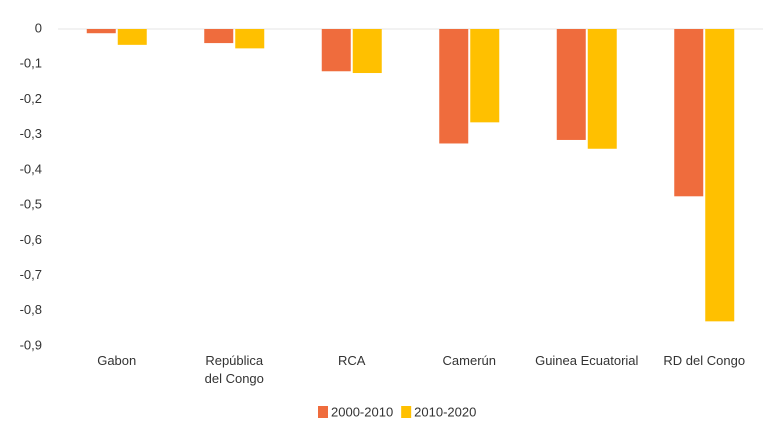  Describe the element at coordinates (352, 360) in the screenshot. I see `x-tick-label: RCA` at that location.